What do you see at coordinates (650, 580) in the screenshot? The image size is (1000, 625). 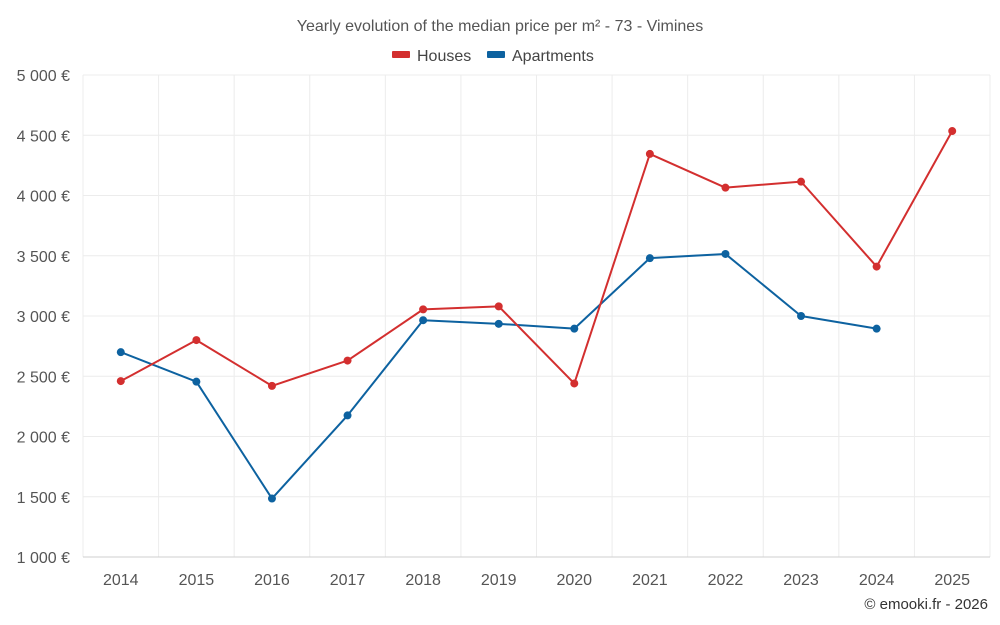 I see `x-tick-label: 2021` at bounding box center [650, 580].